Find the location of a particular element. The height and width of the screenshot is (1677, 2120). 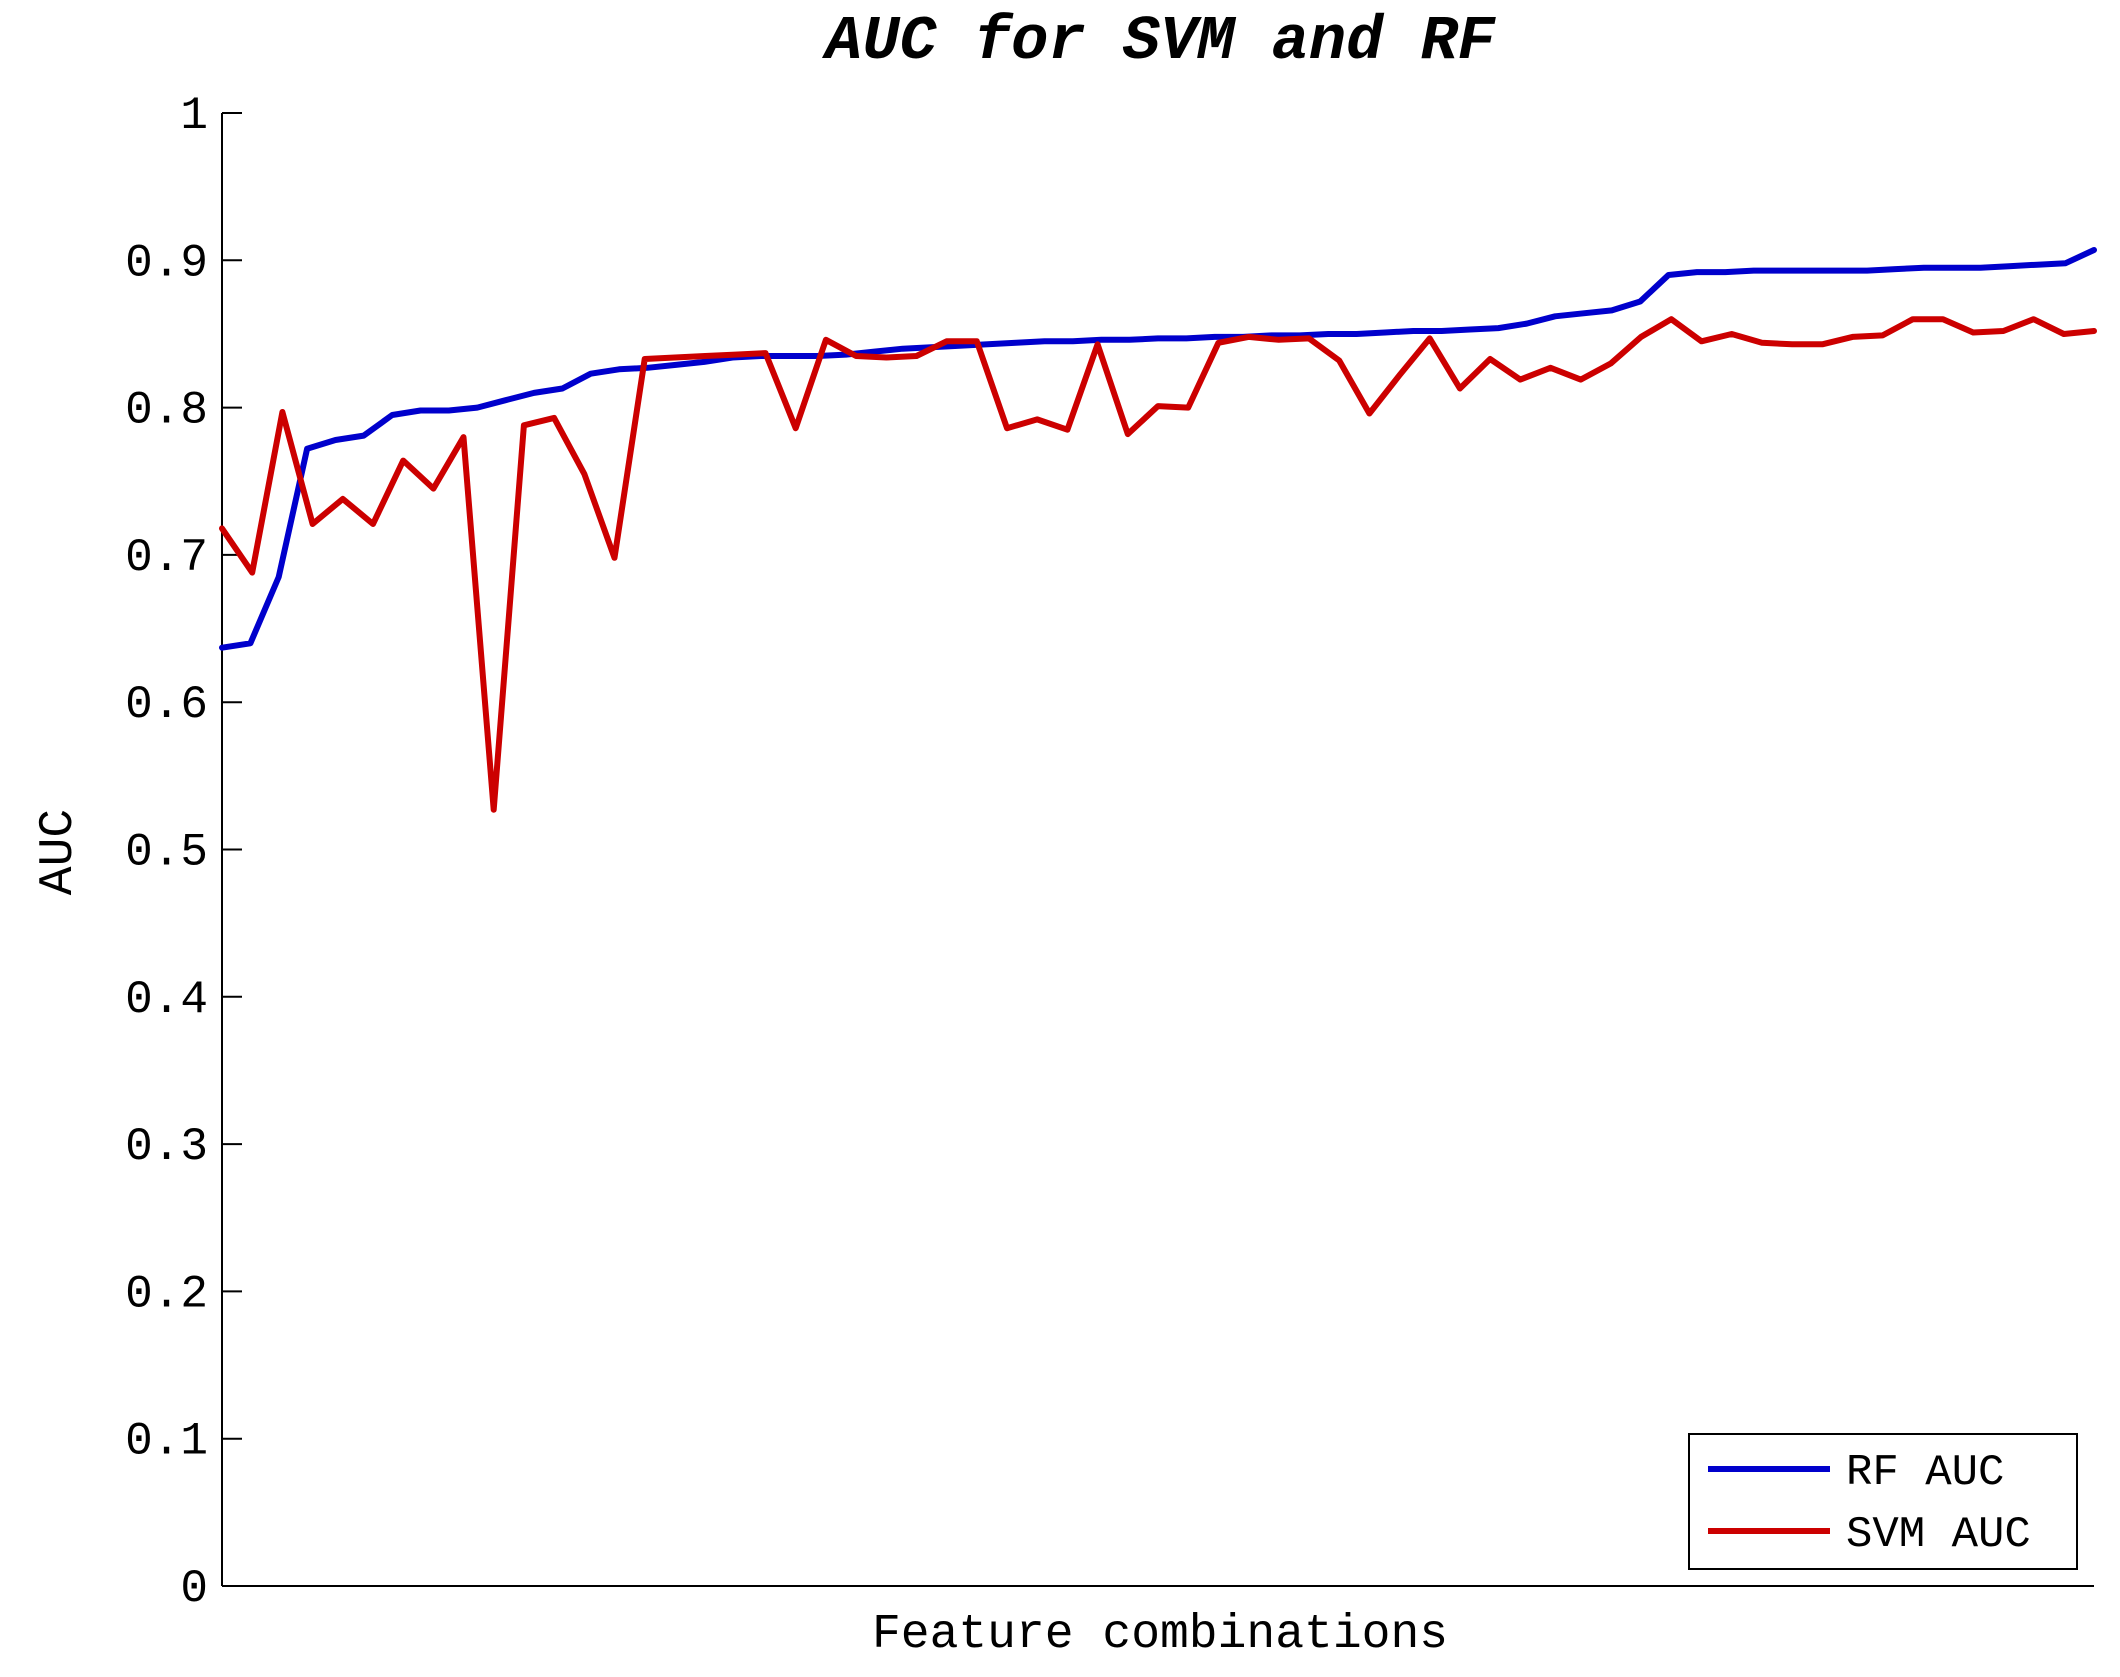

x-axis-label: Feature combinations is located at coordinates (1160, 1635).